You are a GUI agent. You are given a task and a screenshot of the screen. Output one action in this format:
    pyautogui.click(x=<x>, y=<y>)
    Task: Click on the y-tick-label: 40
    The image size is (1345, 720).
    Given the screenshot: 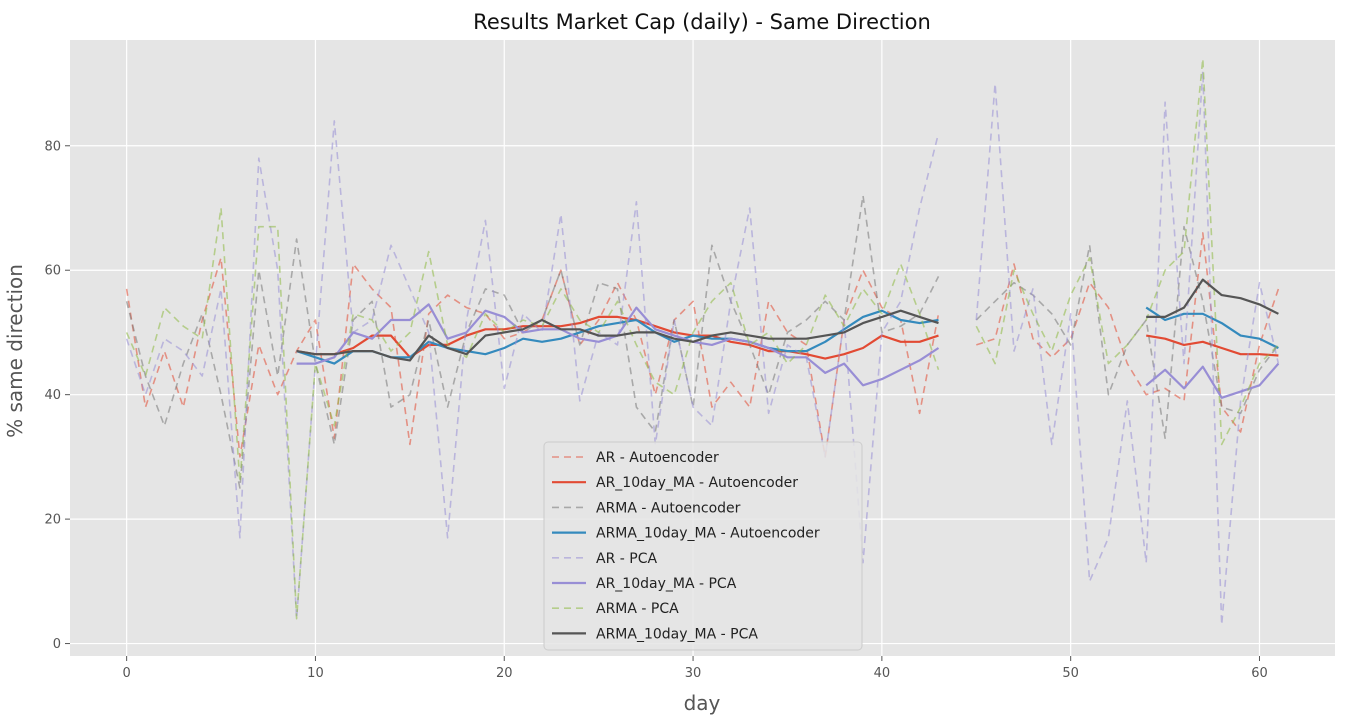 What is the action you would take?
    pyautogui.click(x=52, y=395)
    